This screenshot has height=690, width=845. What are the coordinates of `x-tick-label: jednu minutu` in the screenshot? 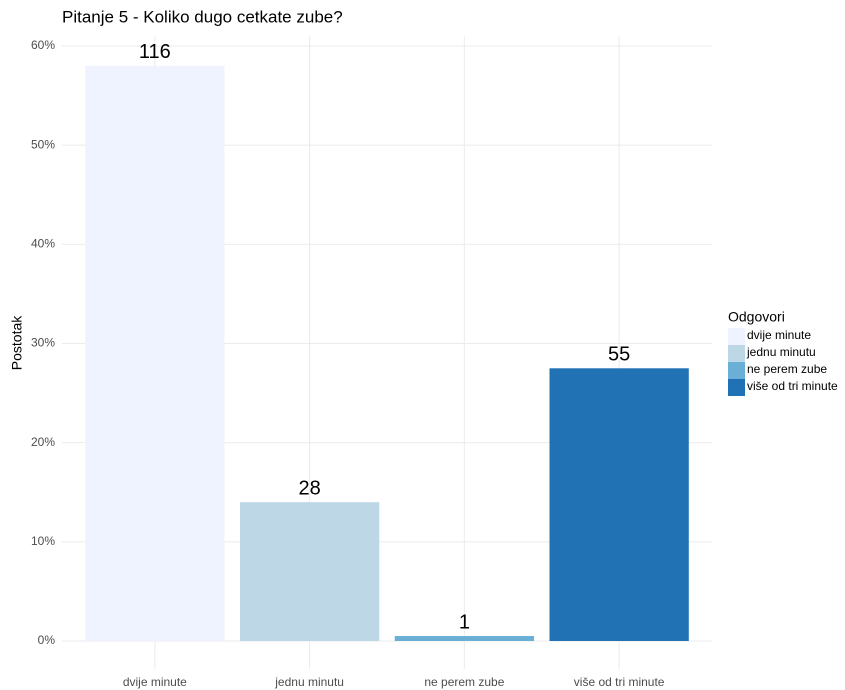 It's located at (309, 682).